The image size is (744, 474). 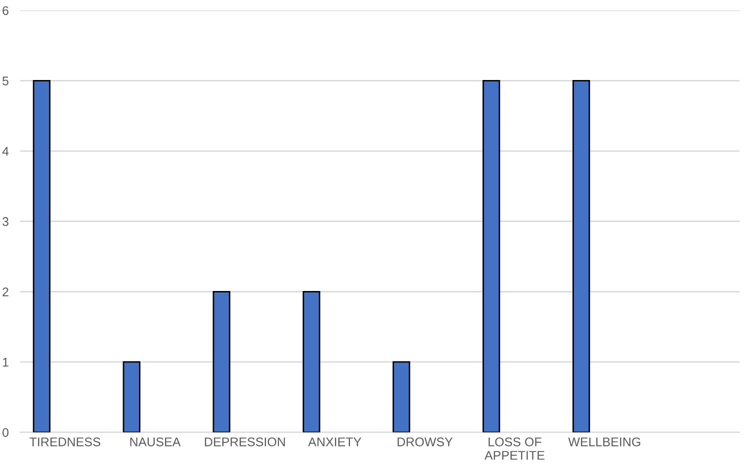 What do you see at coordinates (65, 441) in the screenshot?
I see `x-tick-label: TIREDNESS` at bounding box center [65, 441].